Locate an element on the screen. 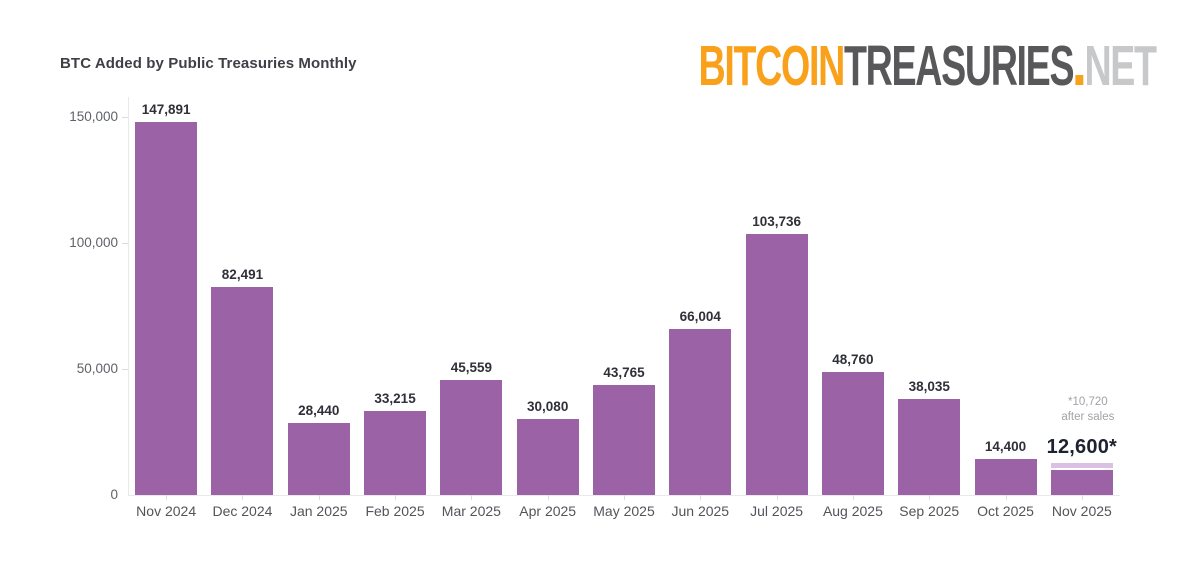 The height and width of the screenshot is (563, 1200). chart-title: BTC Added by Public Treasuries Monthly is located at coordinates (208, 63).